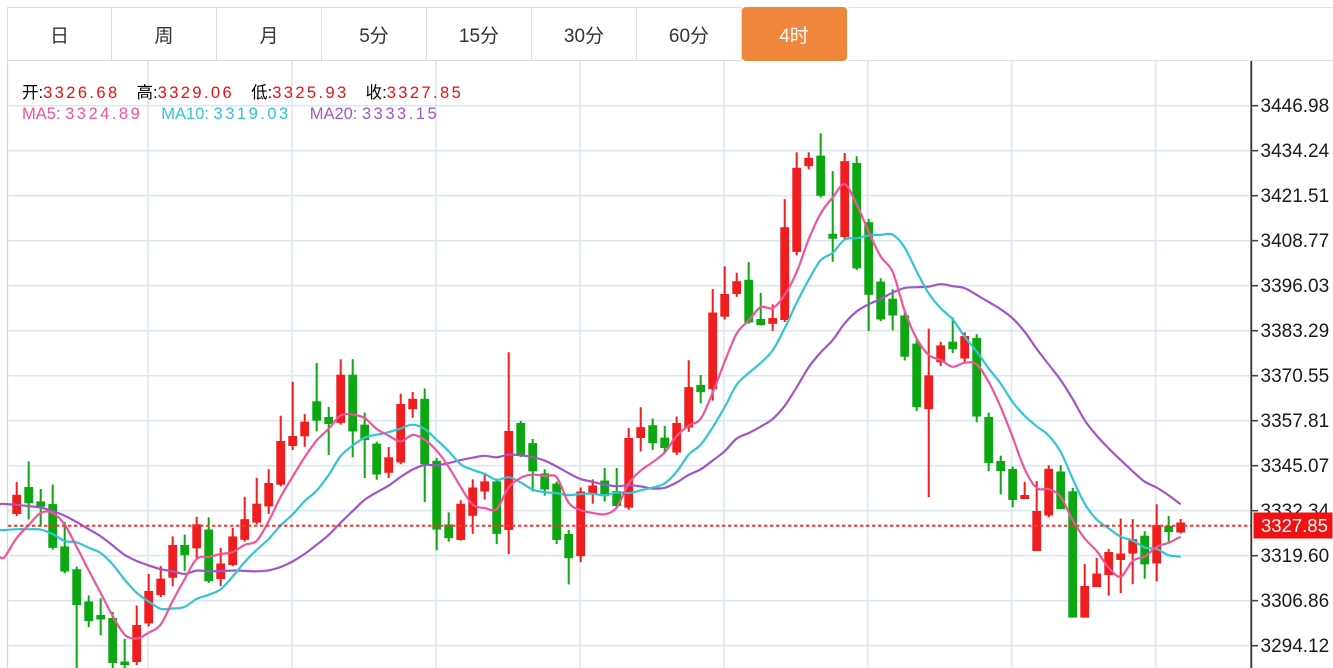 Image resolution: width=1333 pixels, height=668 pixels. Describe the element at coordinates (1295, 556) in the screenshot. I see `svg-text: 3319.60` at that location.